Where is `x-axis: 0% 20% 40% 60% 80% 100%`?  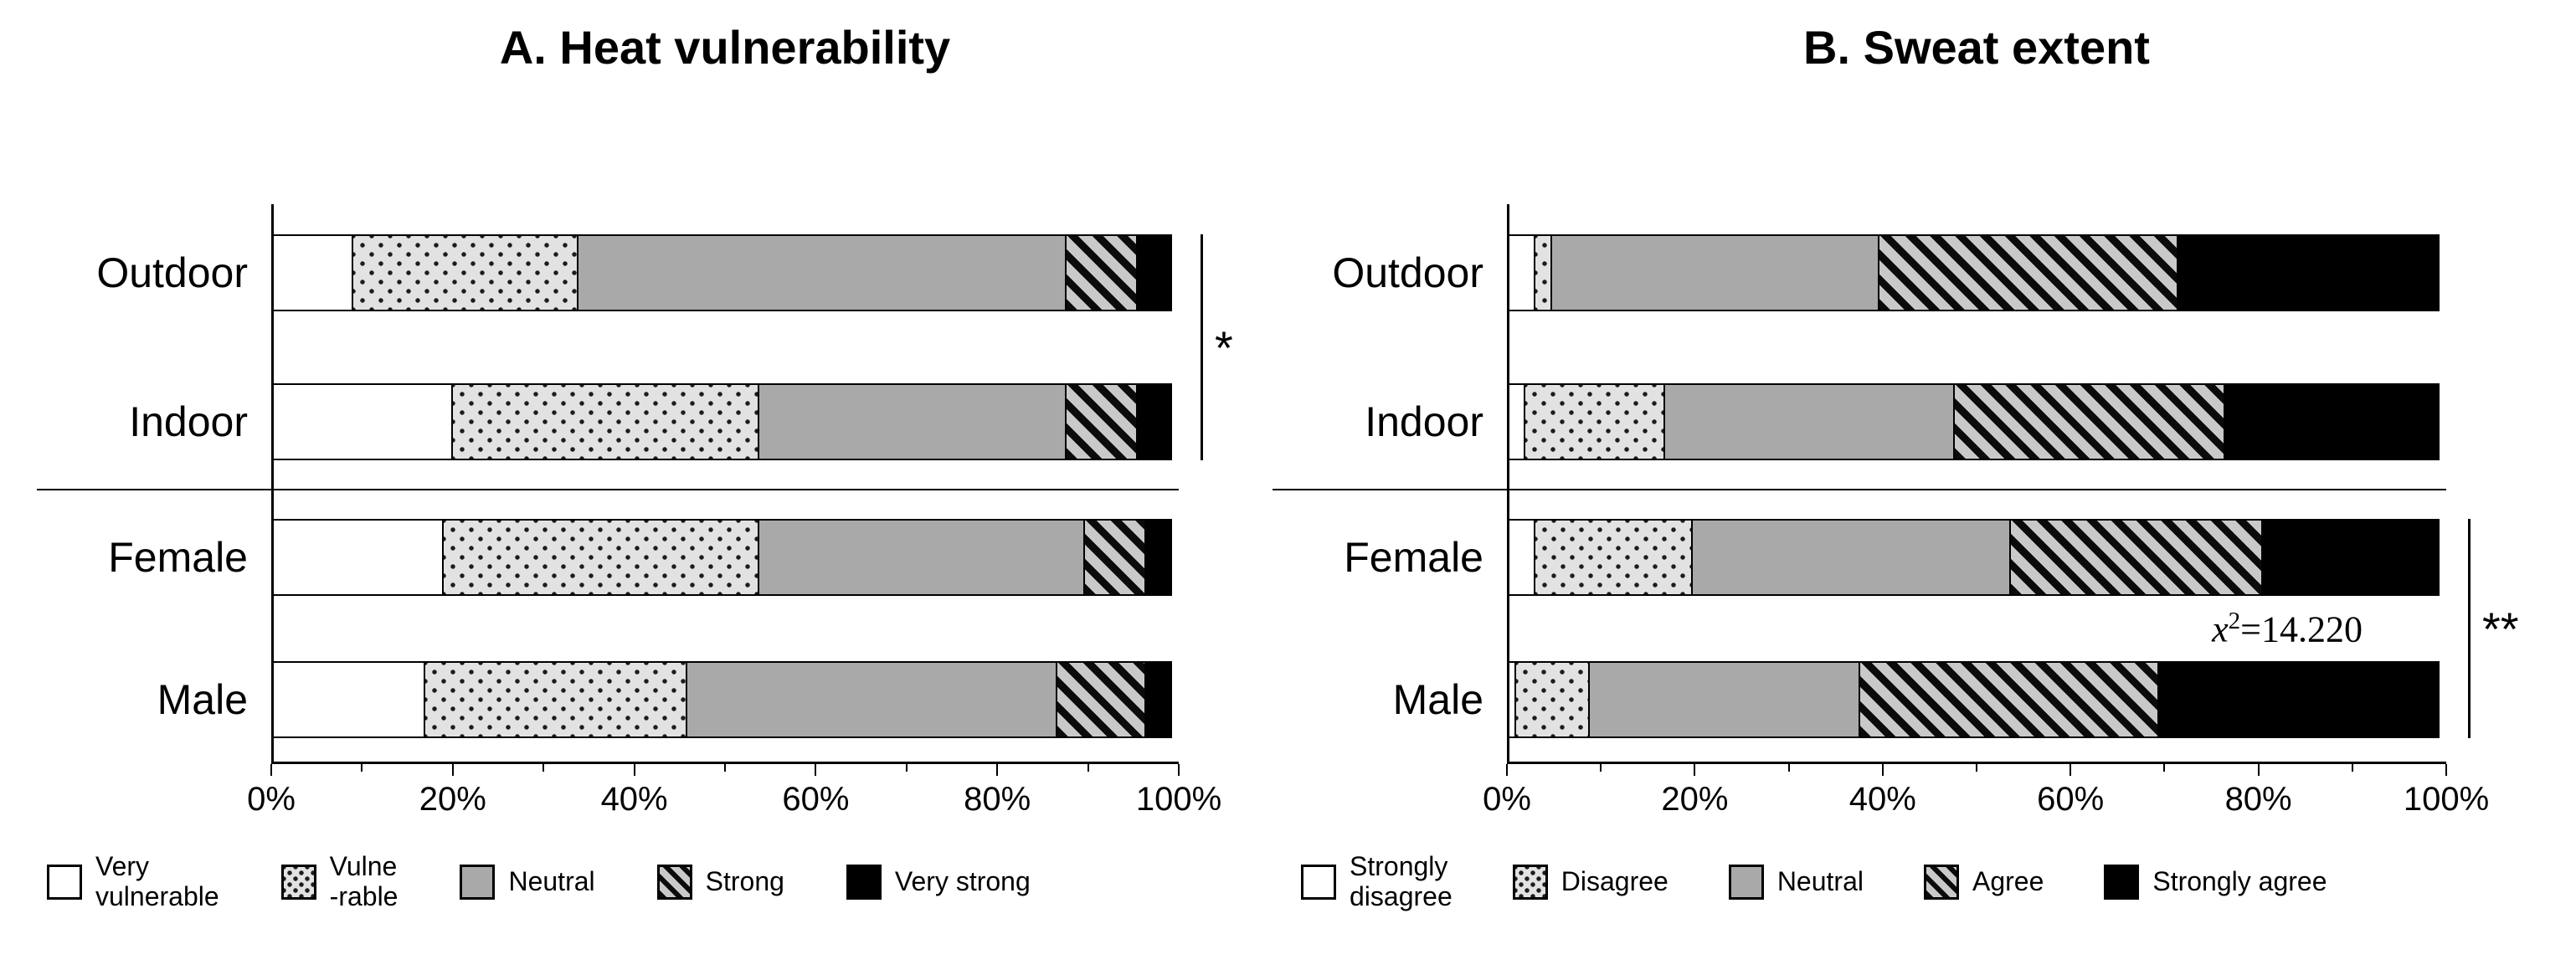
x-axis: 0% 20% 40% 60% 80% 100% is located at coordinates (1986, 793).